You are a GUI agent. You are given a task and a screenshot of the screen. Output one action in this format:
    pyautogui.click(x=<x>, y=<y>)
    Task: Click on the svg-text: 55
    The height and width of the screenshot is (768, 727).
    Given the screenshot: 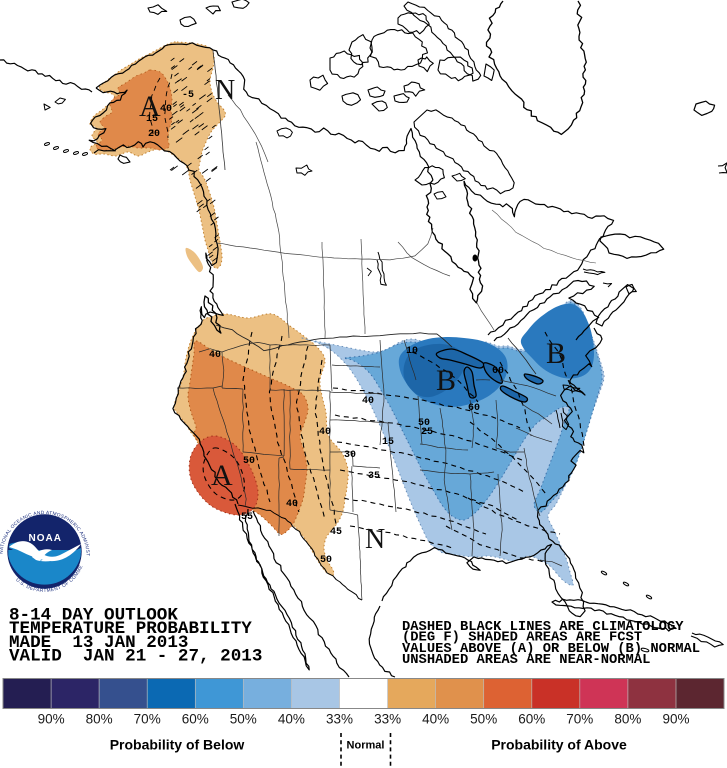 What is the action you would take?
    pyautogui.click(x=247, y=517)
    